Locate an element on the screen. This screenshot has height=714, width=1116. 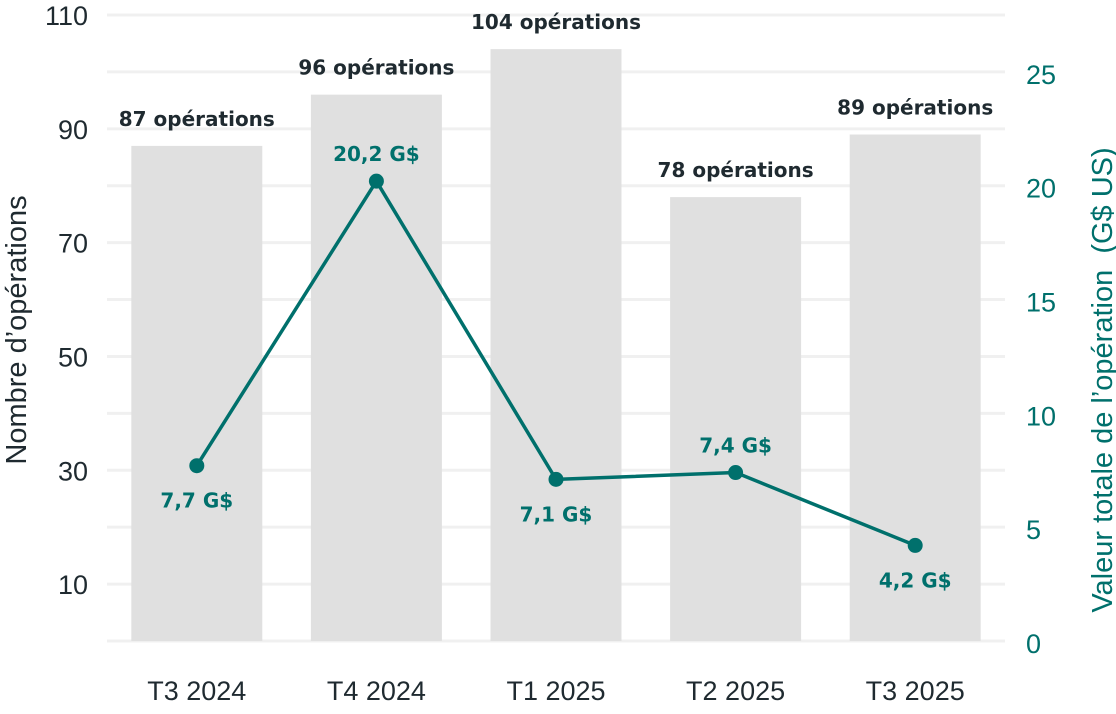
y2-tick-label: 5 is located at coordinates (1033, 530).